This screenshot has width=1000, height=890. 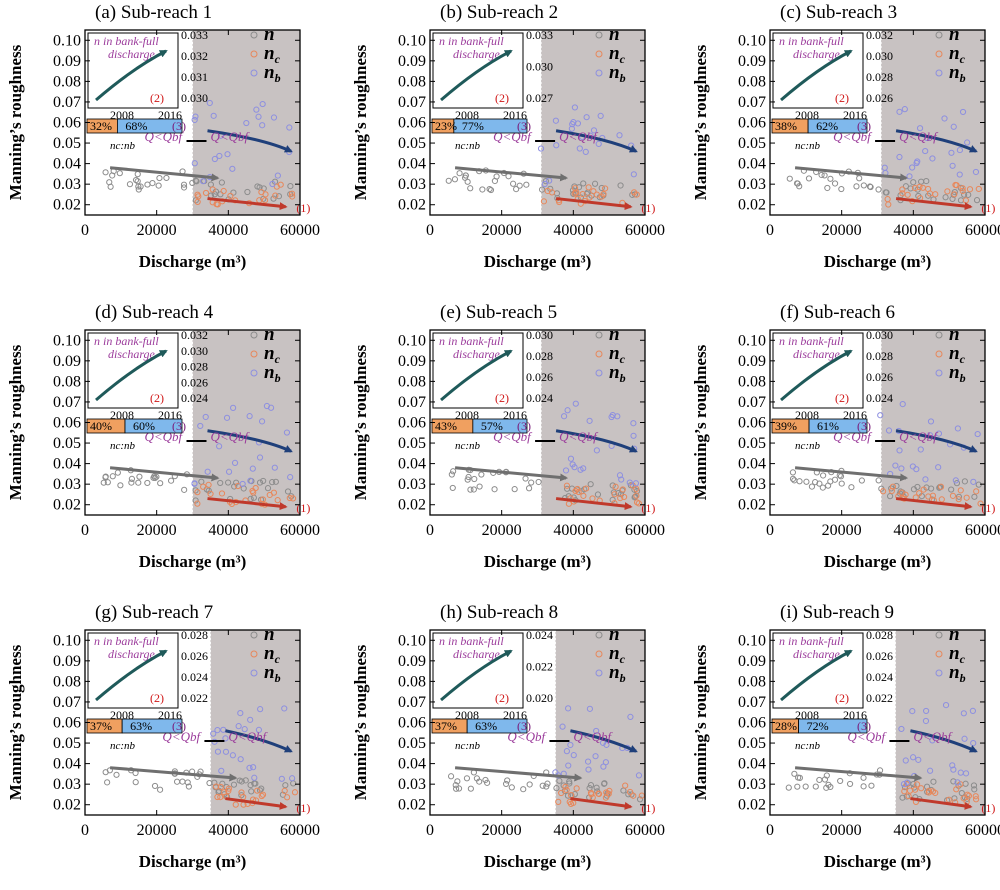 What do you see at coordinates (164, 174) in the screenshot?
I see `trend-arrow-n` at bounding box center [164, 174].